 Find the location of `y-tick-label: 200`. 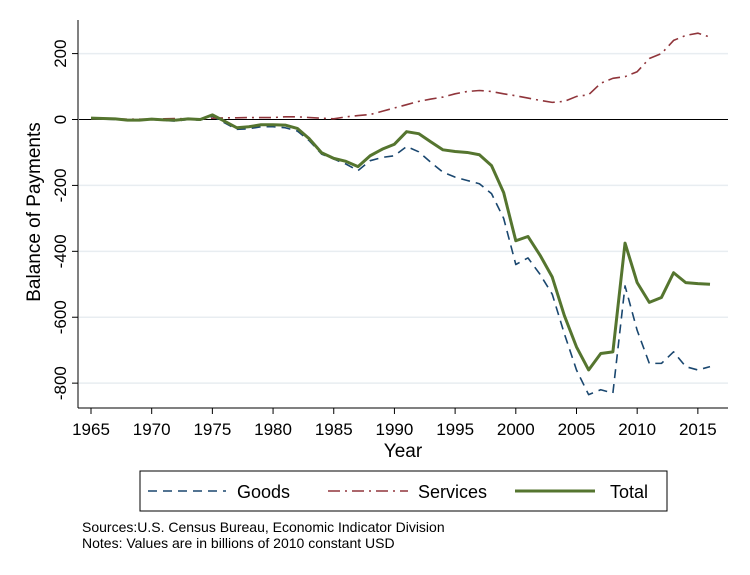

y-tick-label: 200 is located at coordinates (60, 53).